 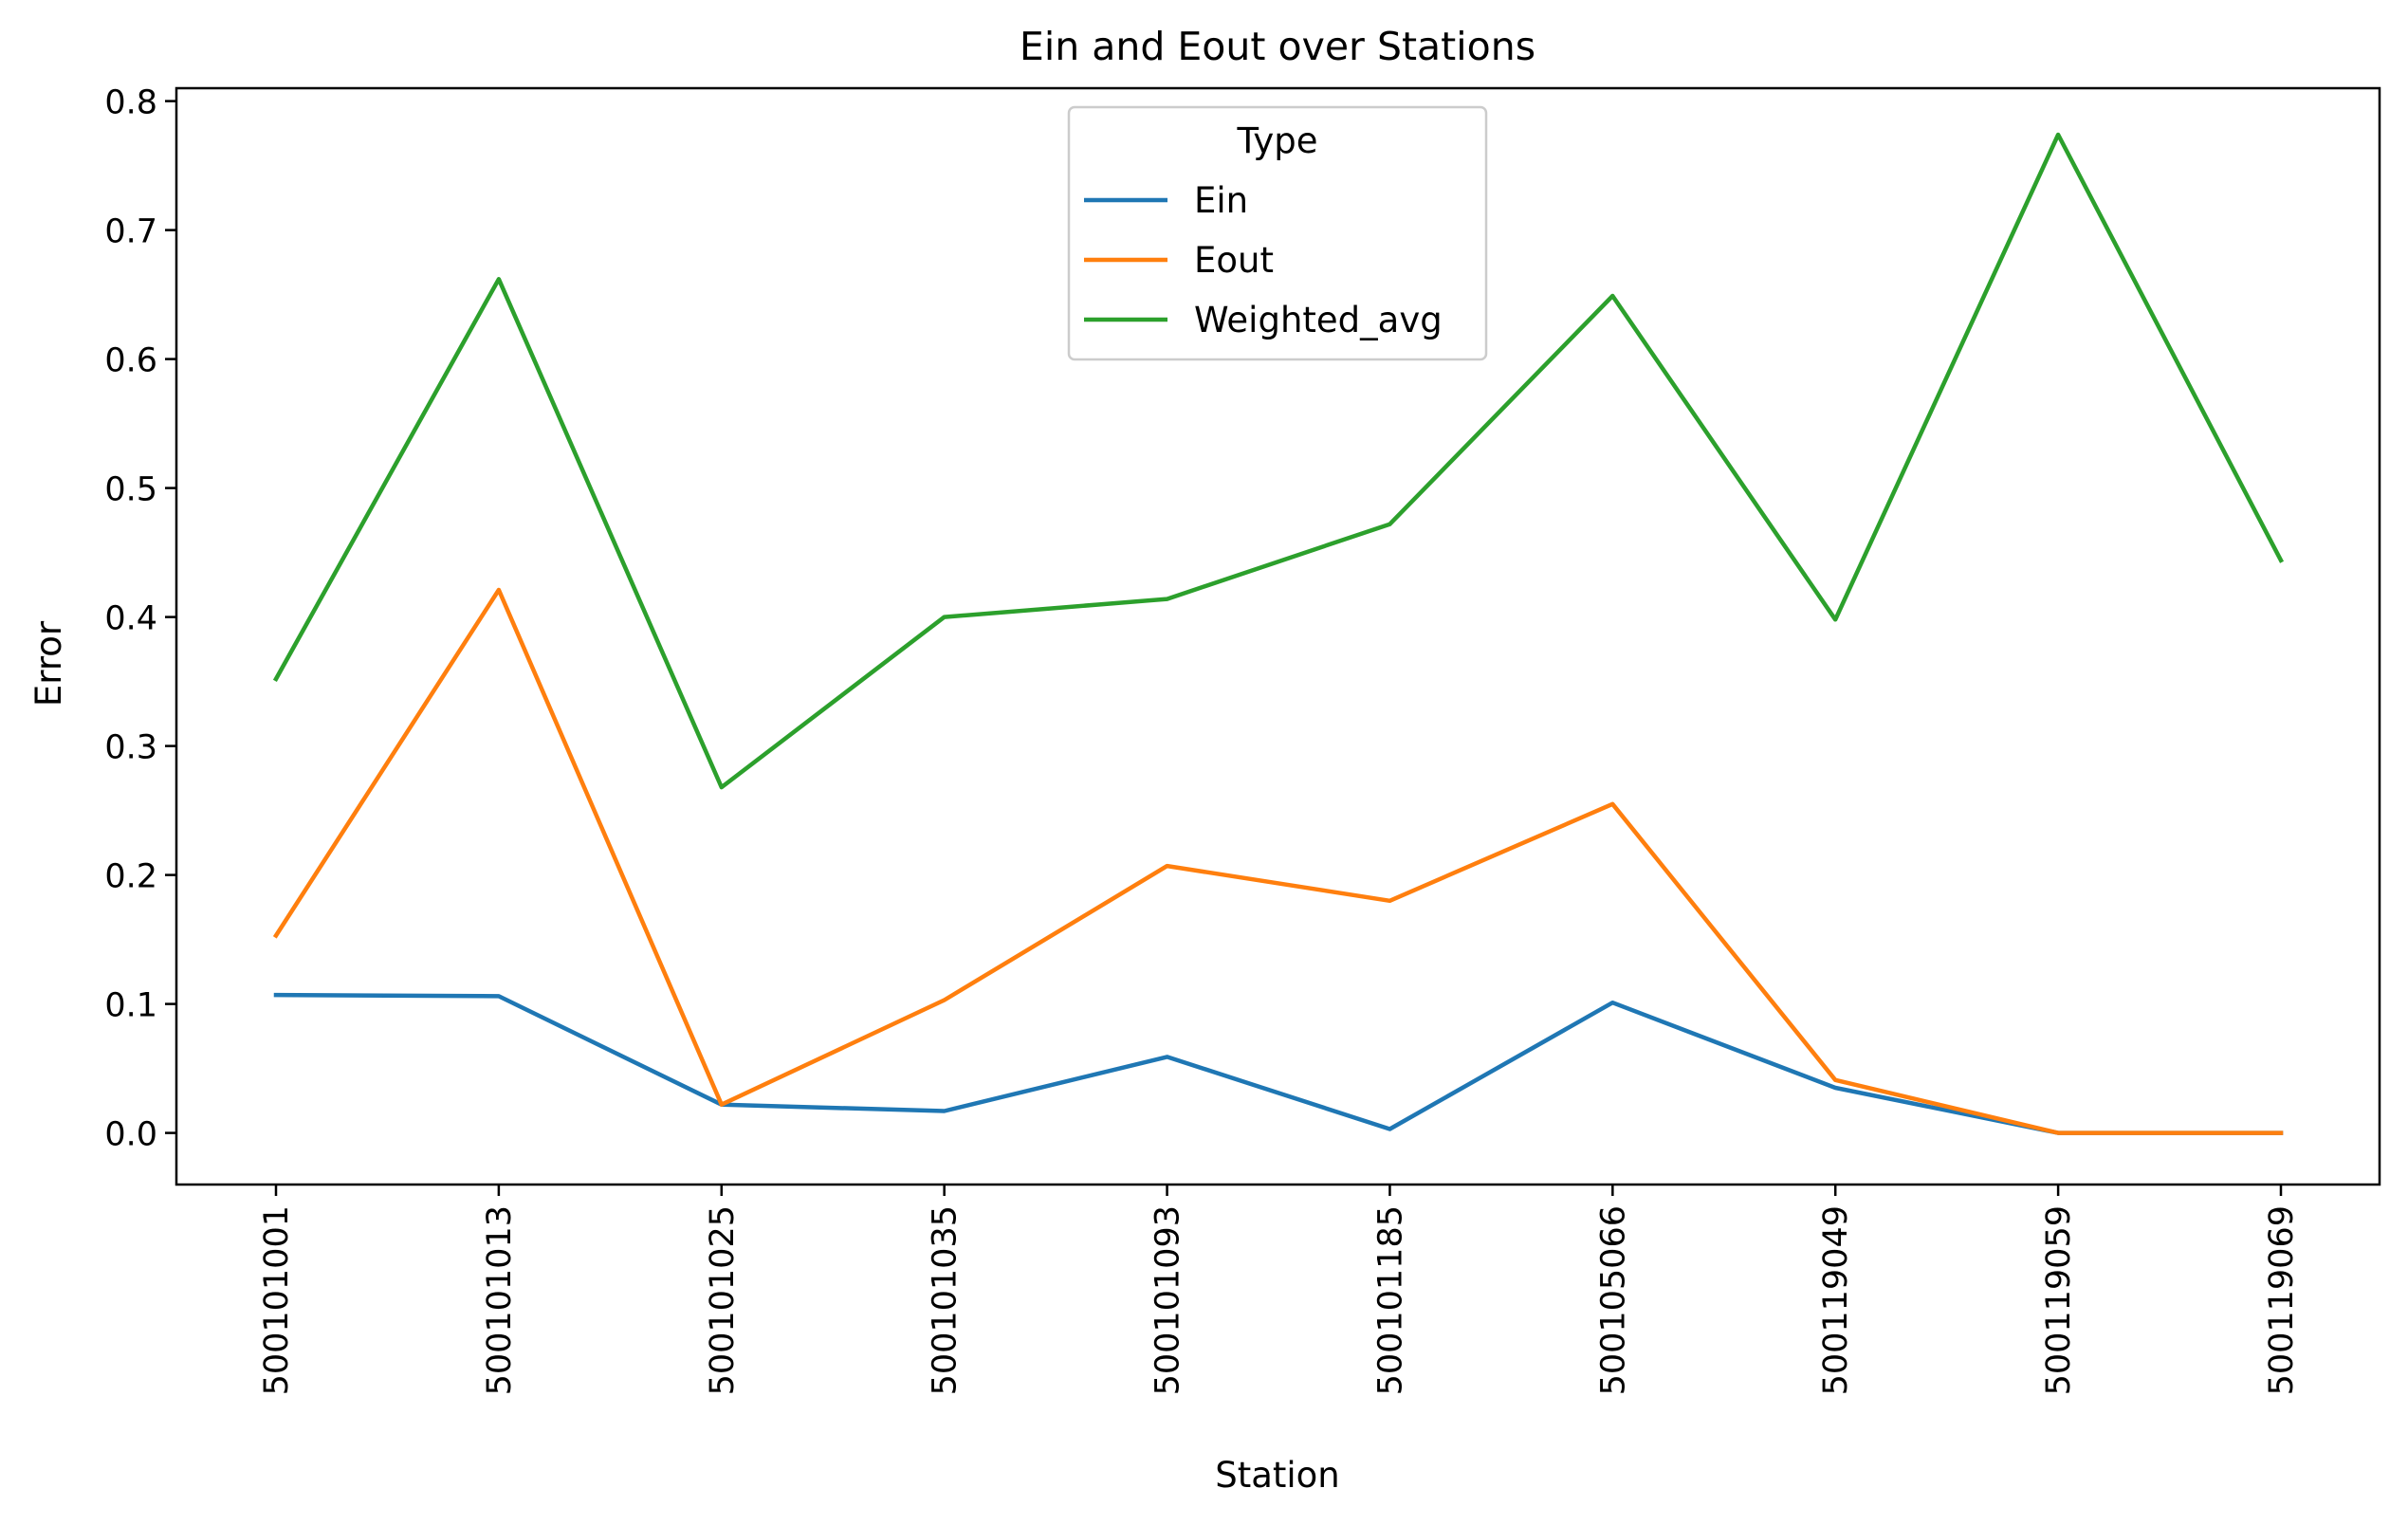 I want to click on y-tick-label: 0.4, so click(x=131, y=619).